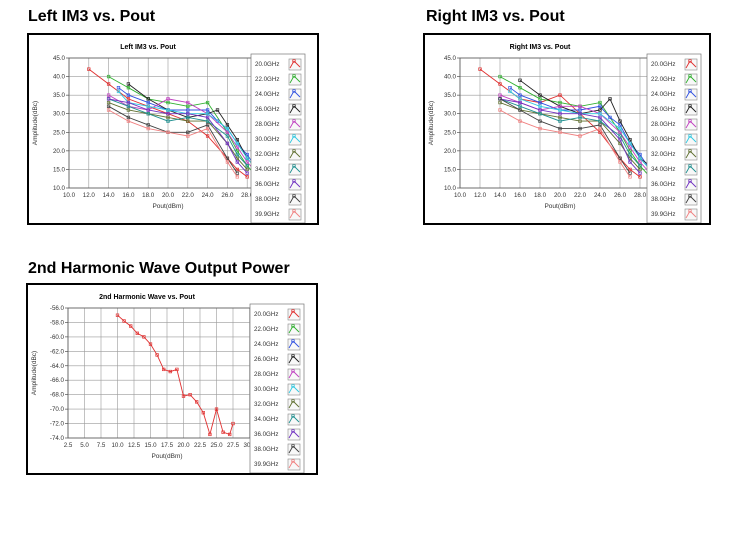 The image size is (741, 535). I want to click on y-tick-label: -68.0, so click(57, 395).